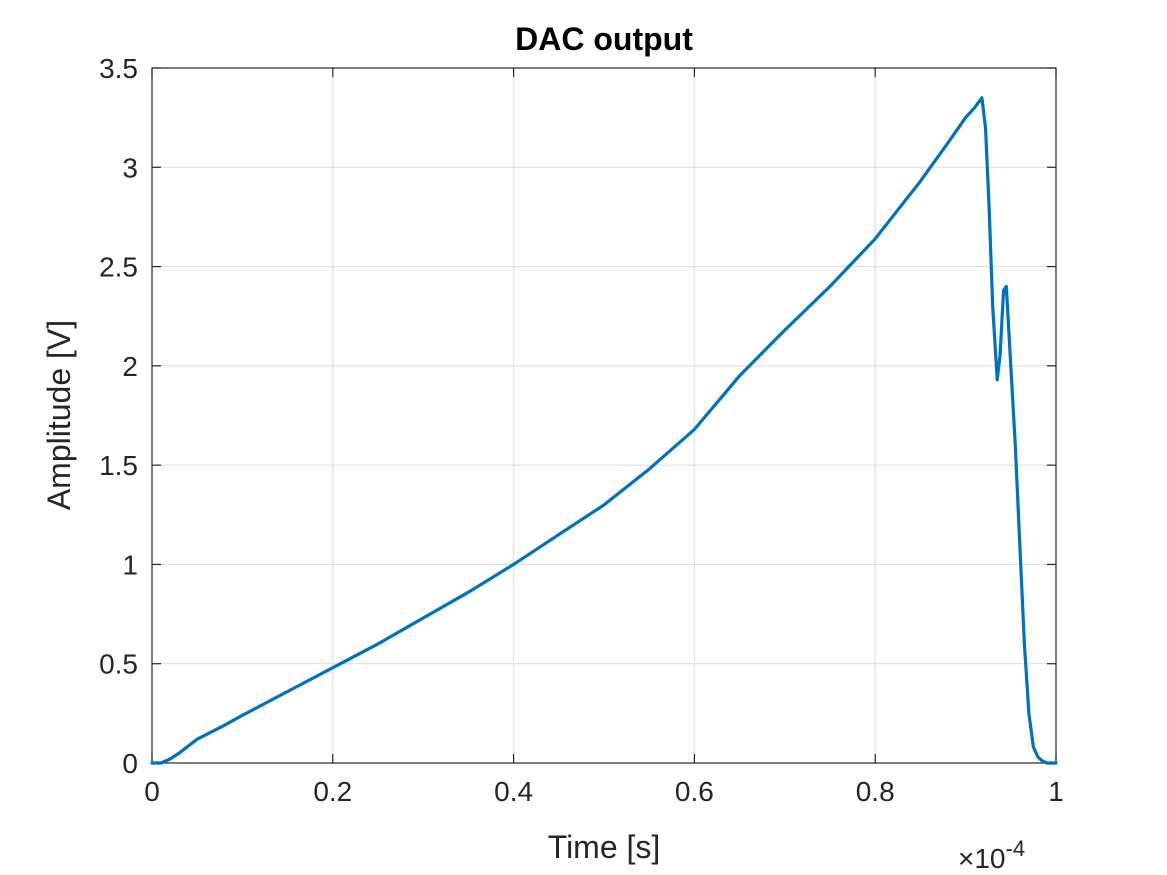 The height and width of the screenshot is (875, 1167). I want to click on y-tick-labels: 0 0.5 1 1.5 2 2.5 3 3.5, so click(118, 416).